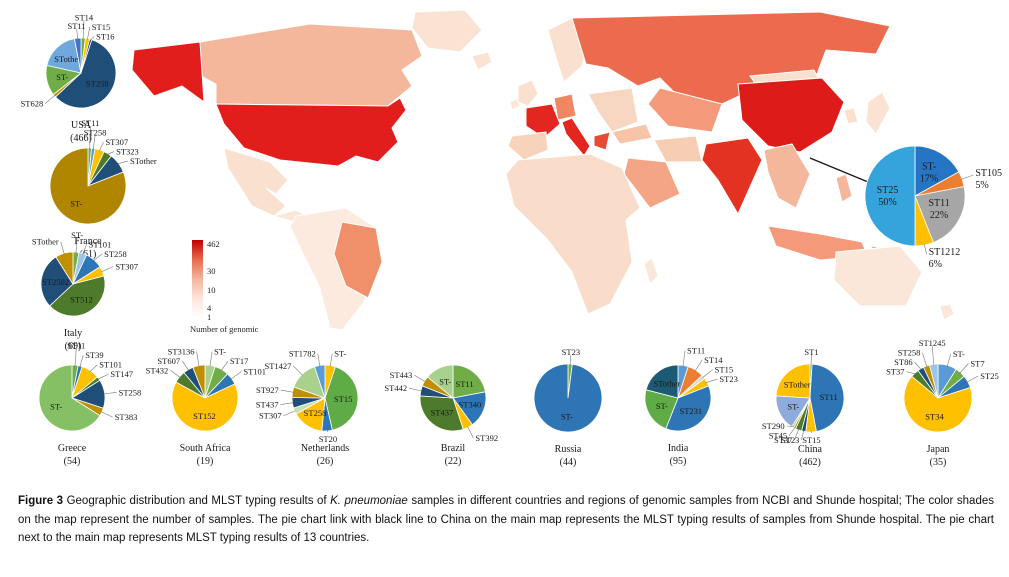 The width and height of the screenshot is (1009, 577). Describe the element at coordinates (453, 455) in the screenshot. I see `country-label-brazil: Brazil (22)` at that location.